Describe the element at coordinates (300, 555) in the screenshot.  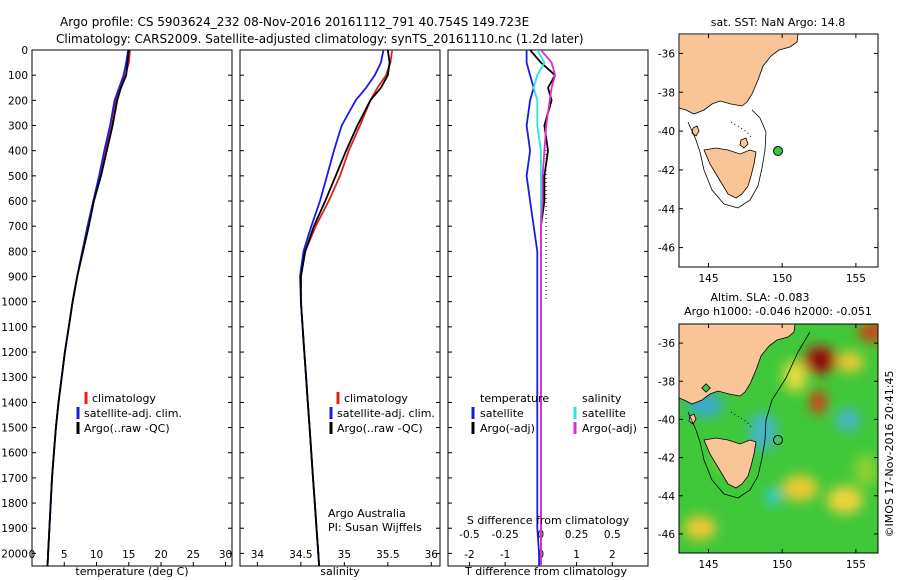
I see `x-tick-label: 34.5` at that location.